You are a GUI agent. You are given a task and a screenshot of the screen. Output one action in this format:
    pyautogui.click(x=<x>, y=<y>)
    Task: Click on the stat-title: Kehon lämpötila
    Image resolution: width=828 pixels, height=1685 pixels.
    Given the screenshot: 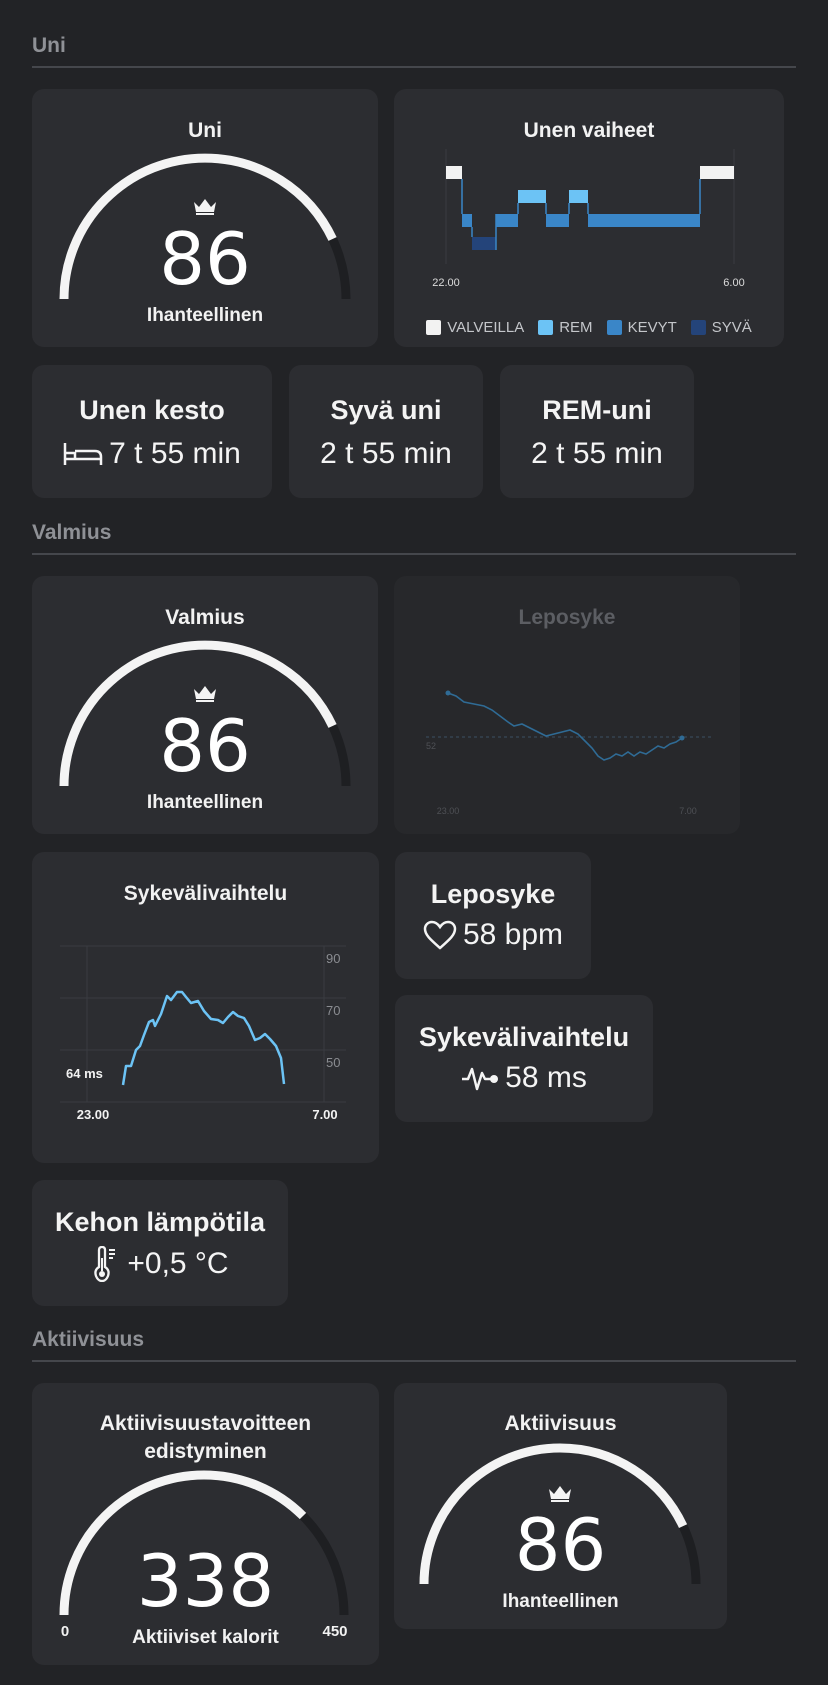 What is the action you would take?
    pyautogui.click(x=159, y=1222)
    